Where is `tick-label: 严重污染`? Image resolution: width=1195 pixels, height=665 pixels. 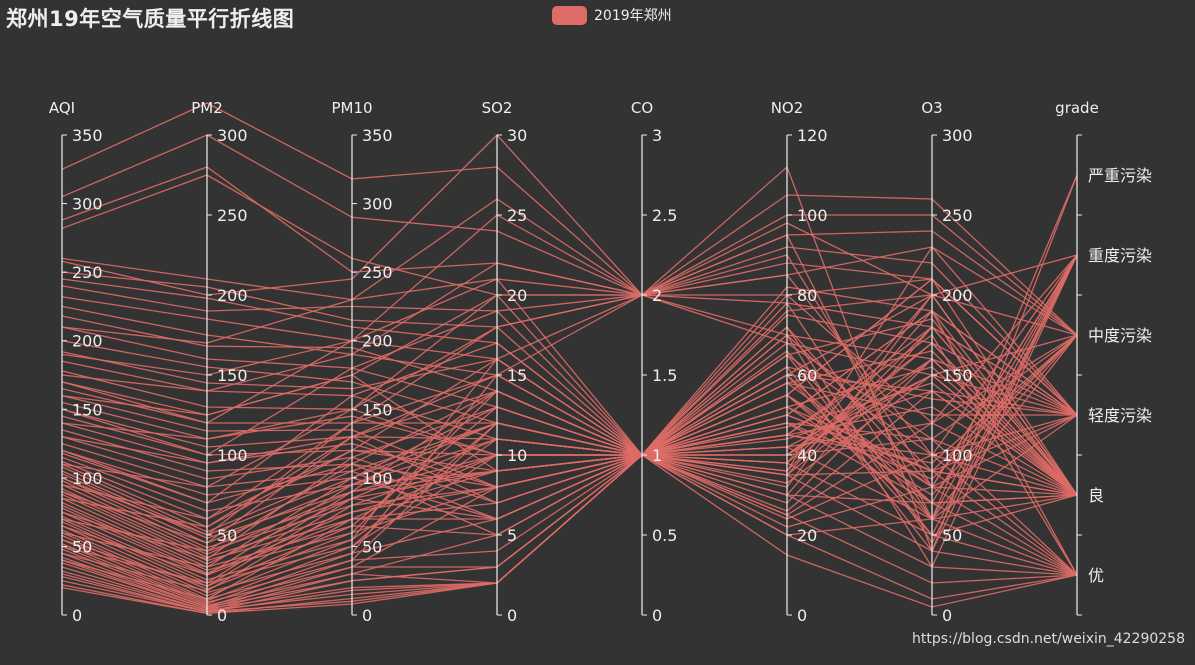 tick-label: 严重污染 is located at coordinates (1120, 175).